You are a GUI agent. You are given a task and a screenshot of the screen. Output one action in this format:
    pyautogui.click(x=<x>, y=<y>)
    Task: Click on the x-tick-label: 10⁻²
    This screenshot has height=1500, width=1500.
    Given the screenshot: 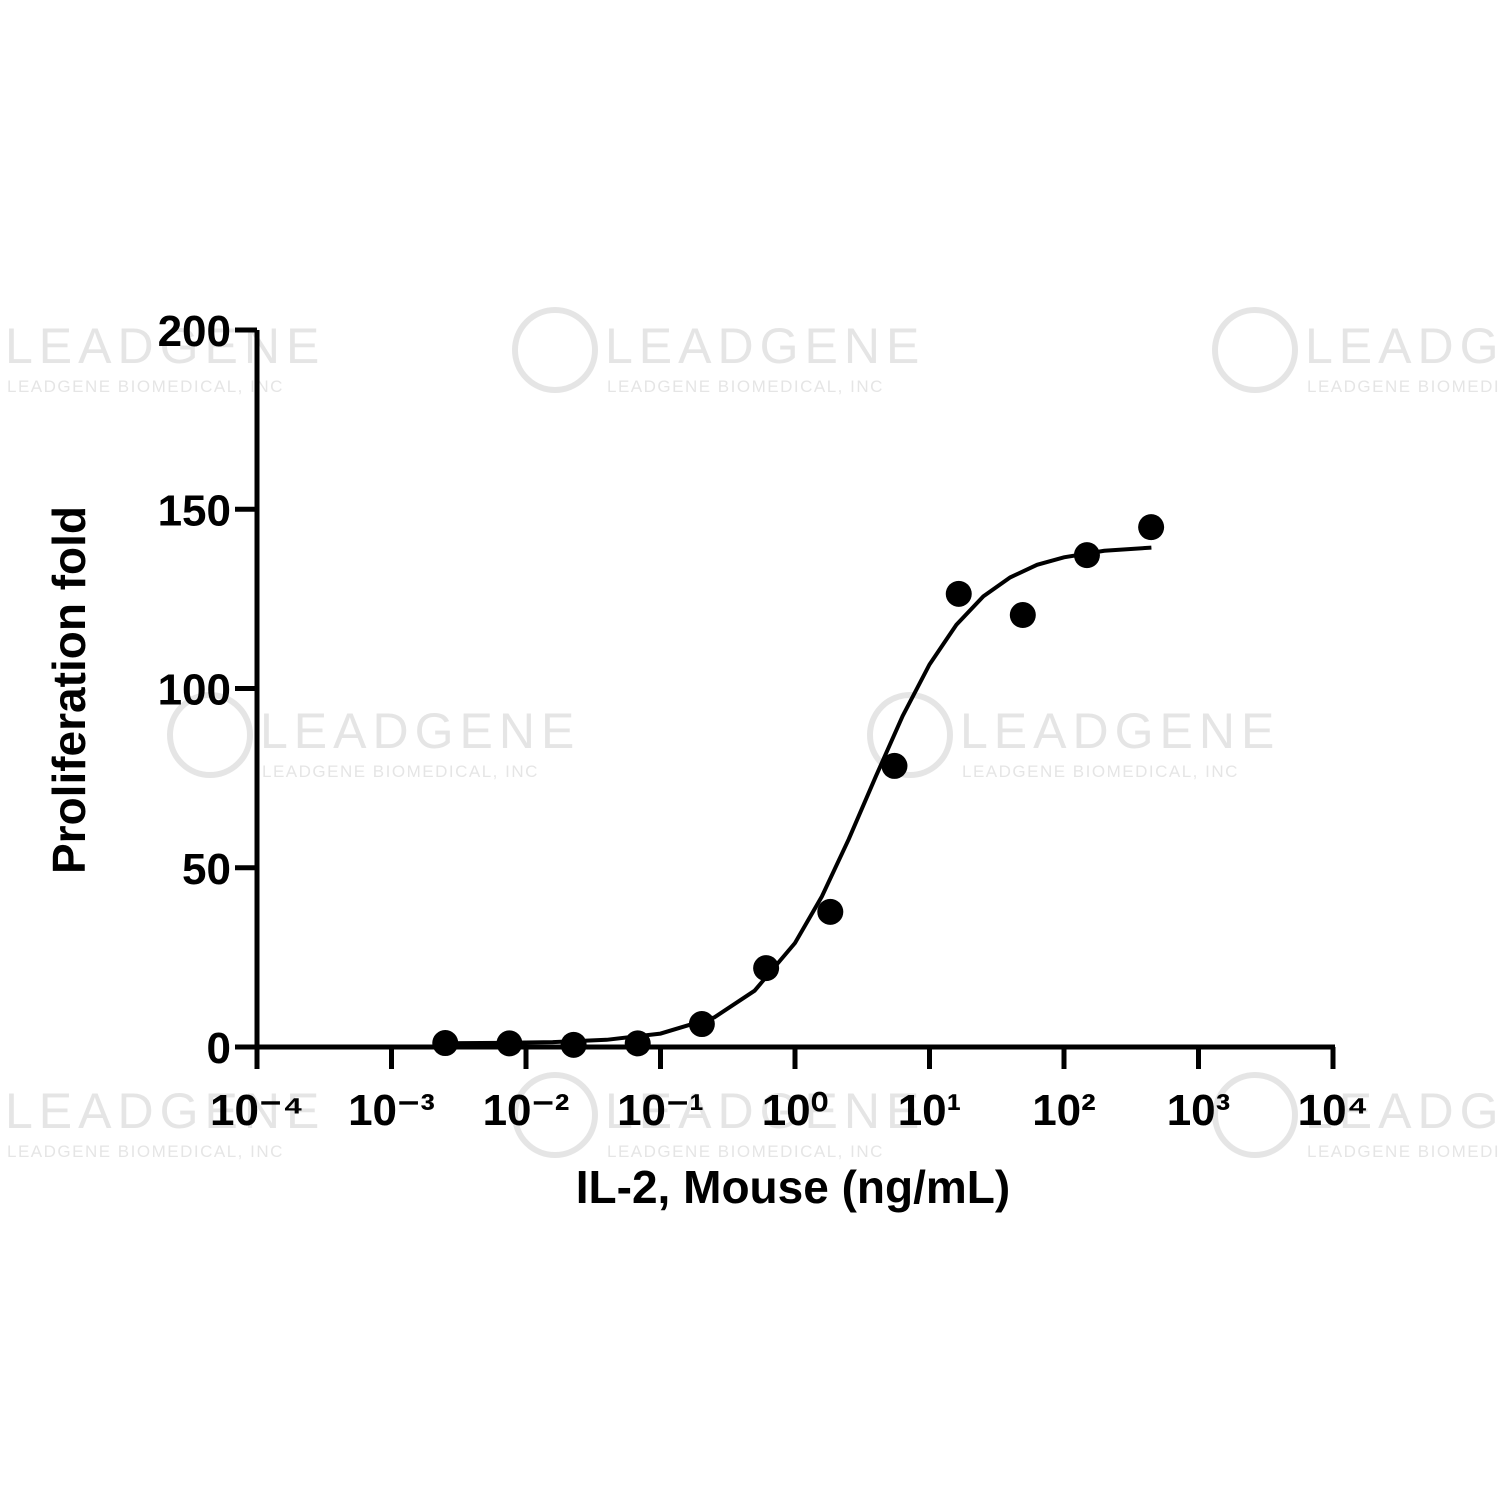 What is the action you would take?
    pyautogui.click(x=526, y=1110)
    